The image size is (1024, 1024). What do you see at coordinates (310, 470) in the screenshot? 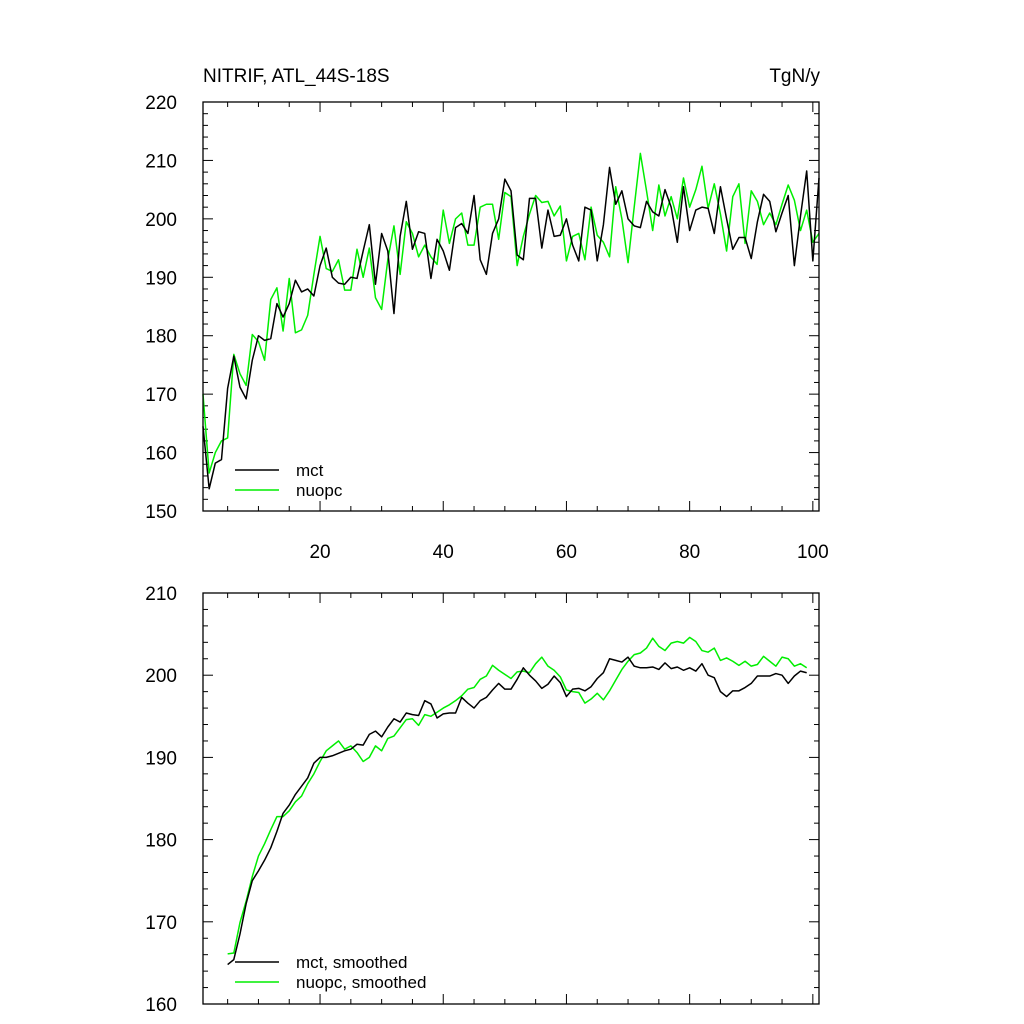
I see `legend-label-mct: mct` at bounding box center [310, 470].